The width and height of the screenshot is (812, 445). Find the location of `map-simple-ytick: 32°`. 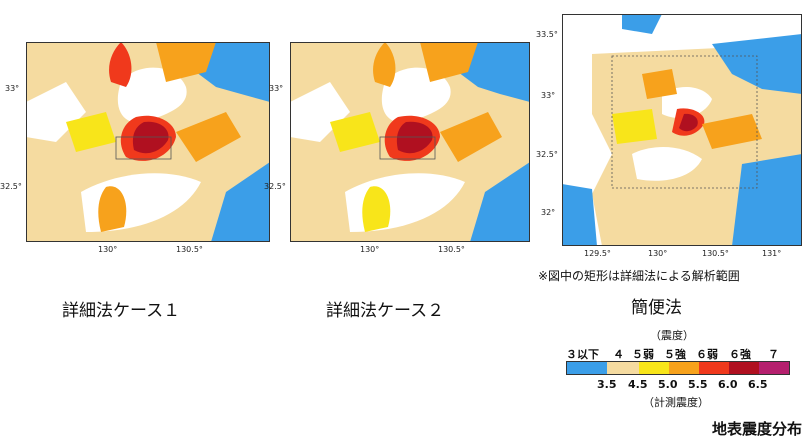

map-simple-ytick: 32° is located at coordinates (548, 212).